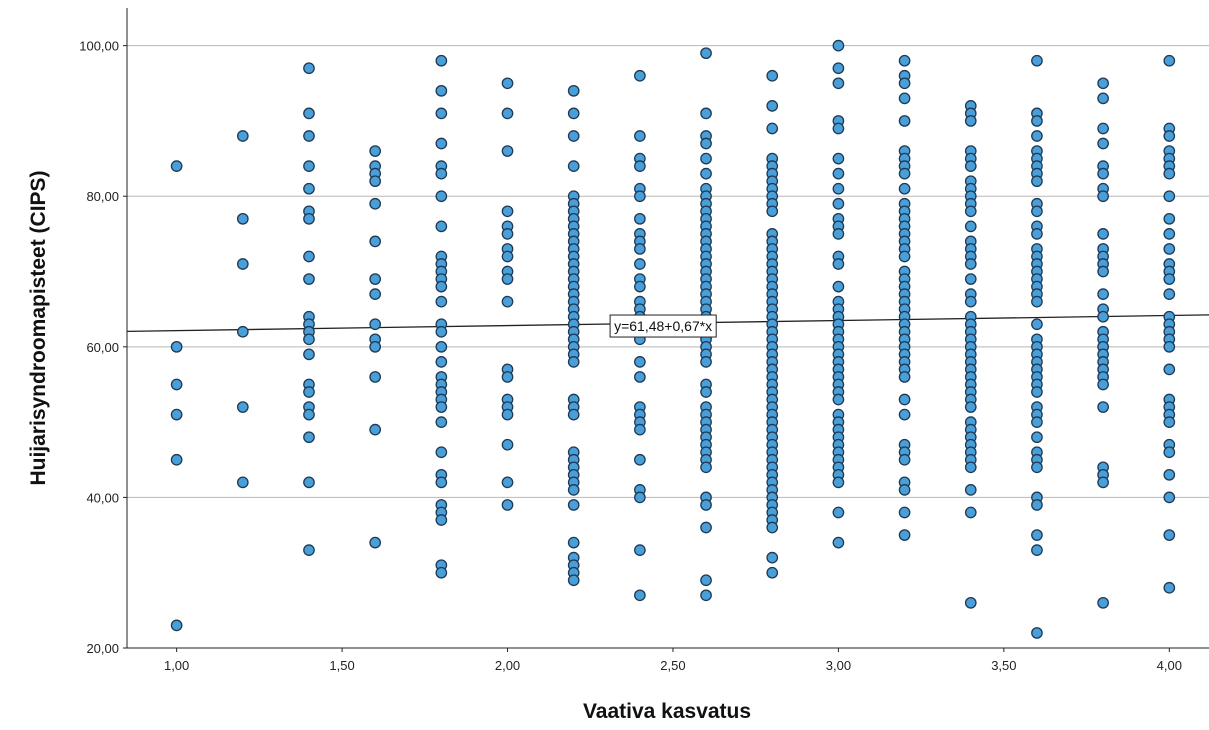  Describe the element at coordinates (38, 327) in the screenshot. I see `y-axis-title: Huijarisyndroomapisteet (CIPS)` at that location.